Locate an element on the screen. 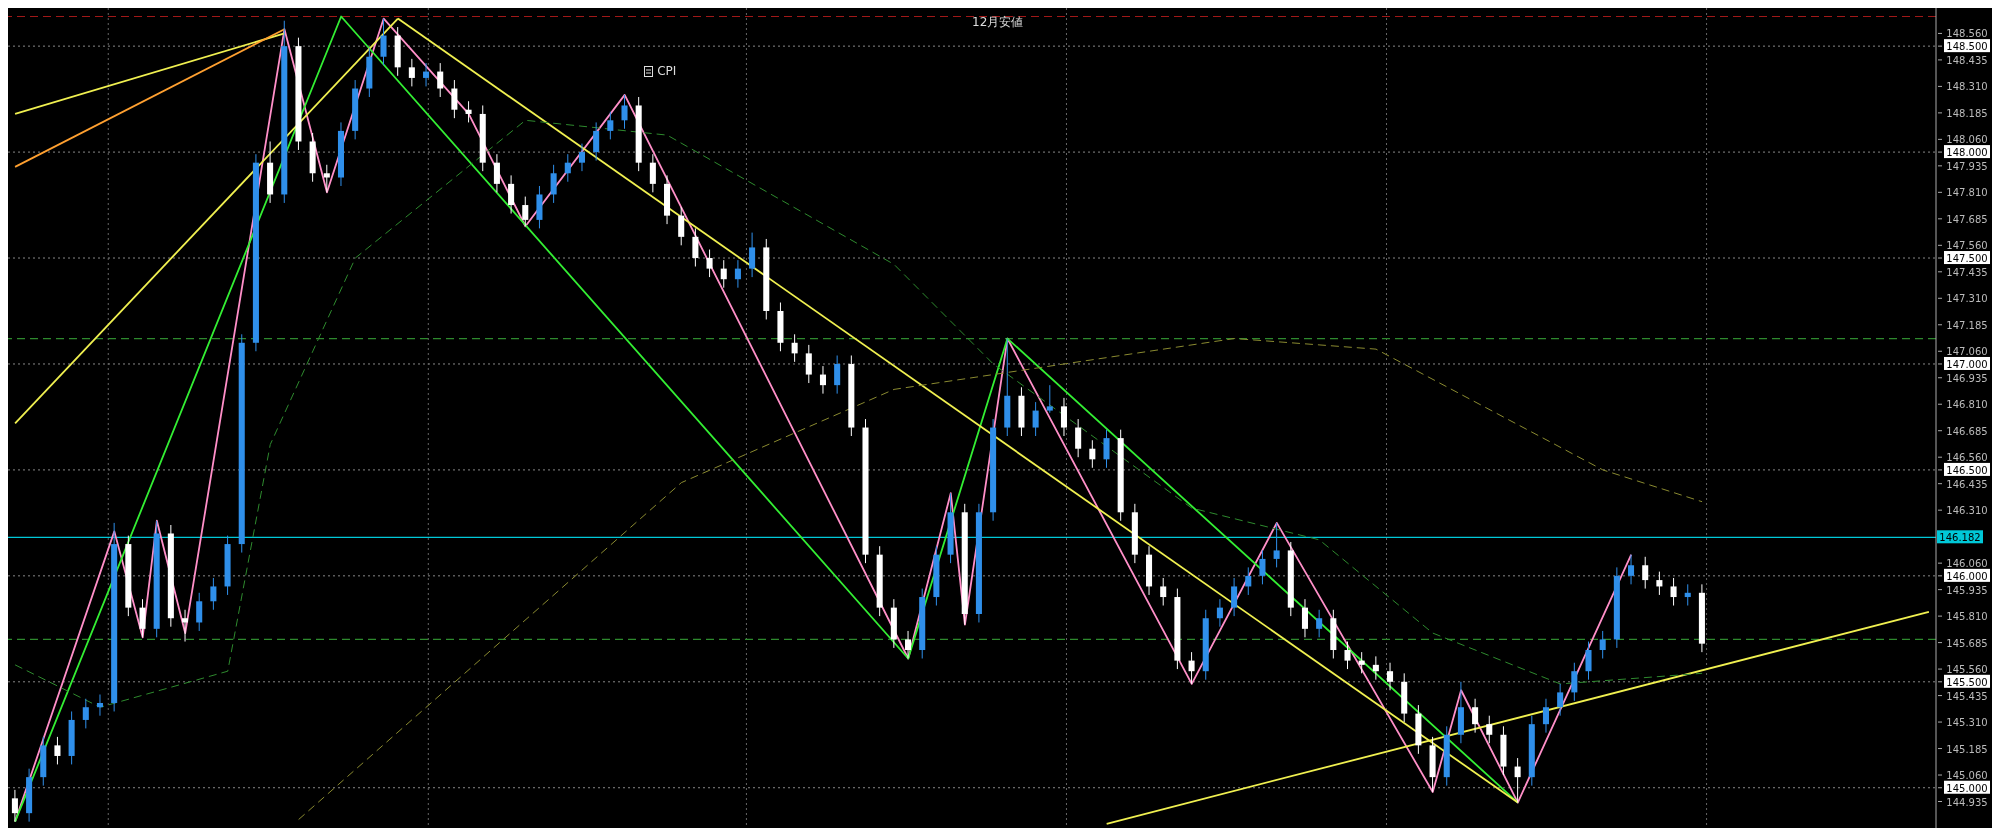  y-tick-label: 146.435 is located at coordinates (1967, 484).